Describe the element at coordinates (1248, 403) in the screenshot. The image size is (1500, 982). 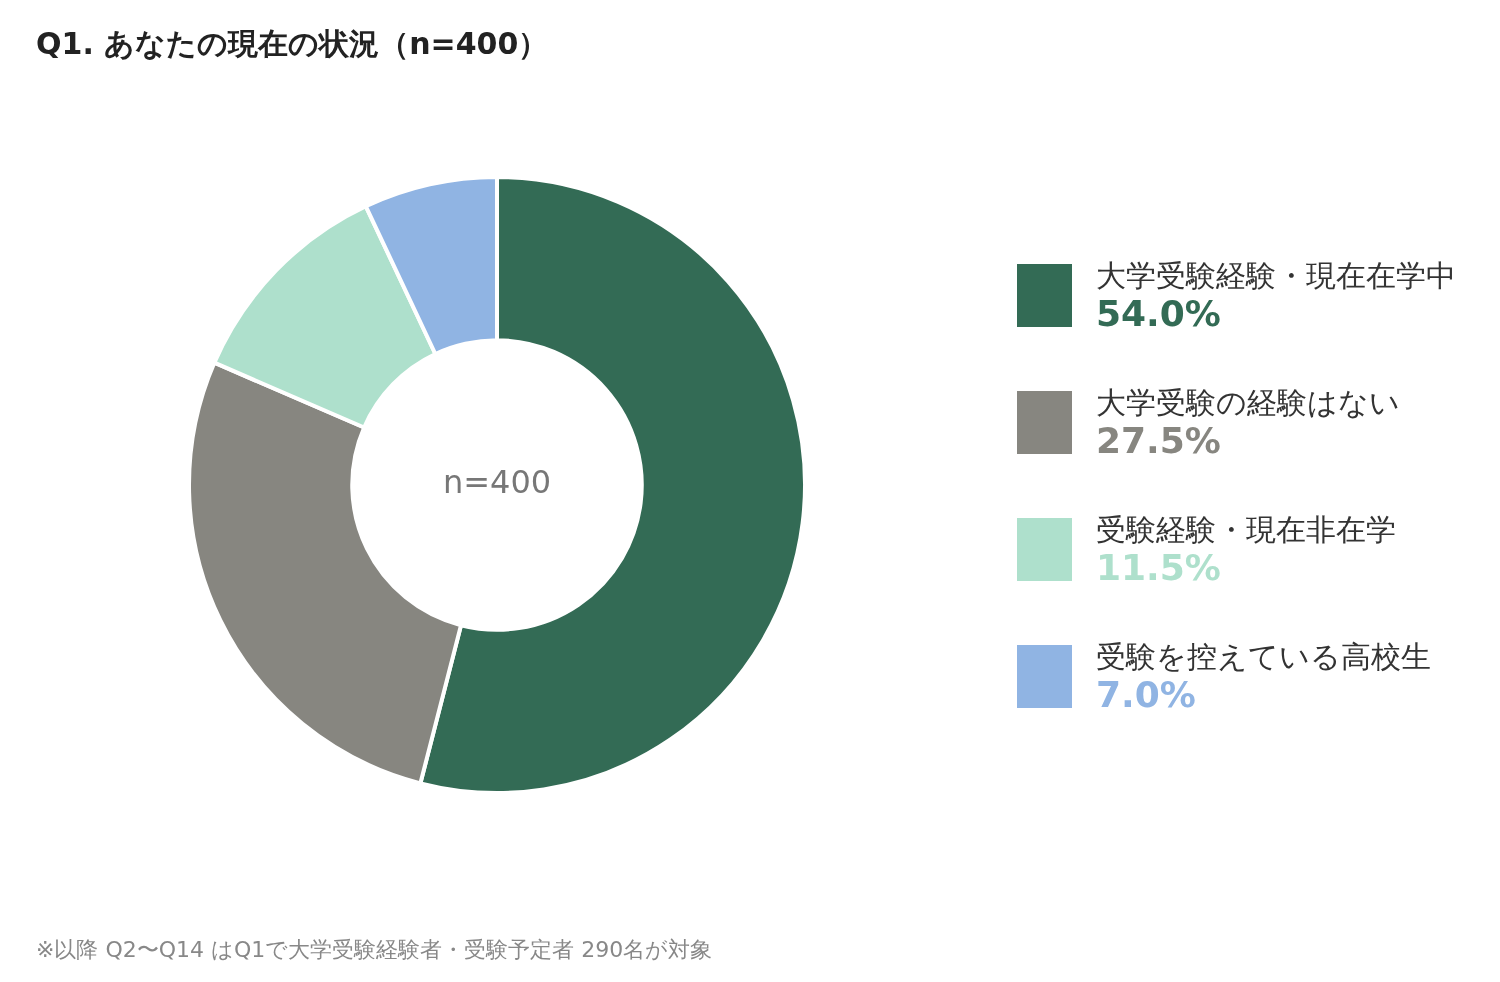
I see `legend-label: 大学受験の経験はない` at that location.